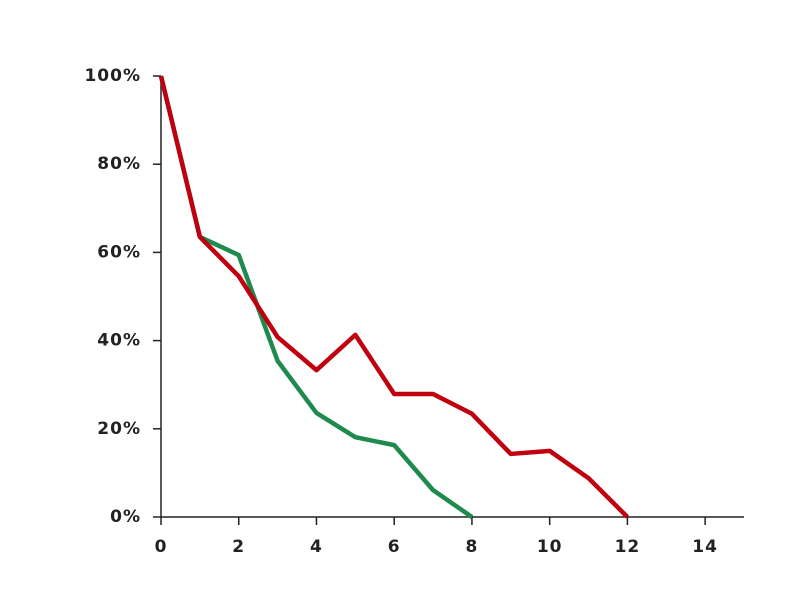 This screenshot has height=600, width=800. What do you see at coordinates (125, 517) in the screenshot?
I see `y-tick-label: 0%` at bounding box center [125, 517].